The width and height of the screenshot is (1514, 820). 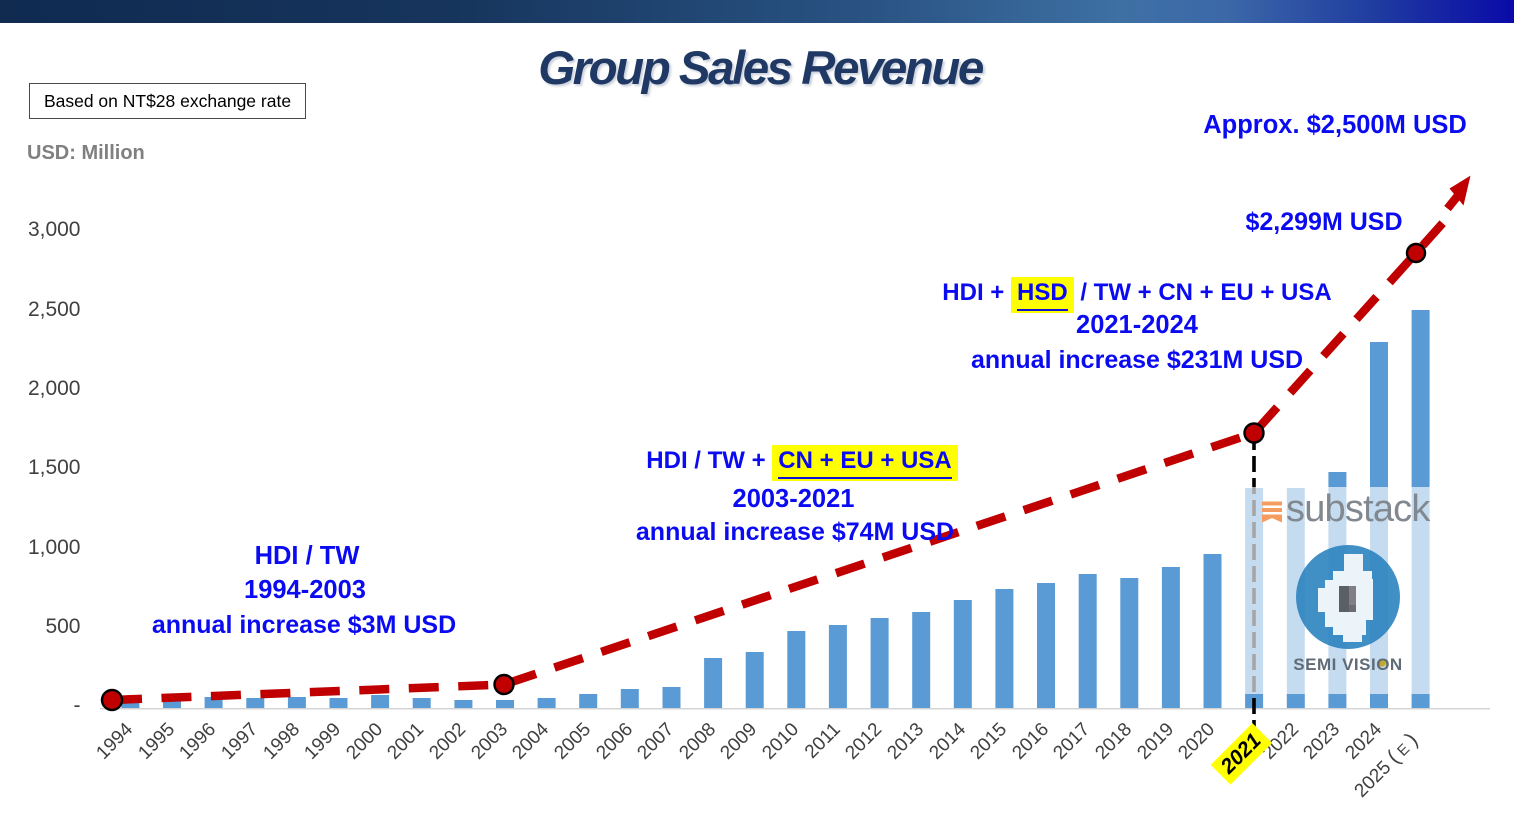 I want to click on svg-text: SEMI VISION, so click(x=1347, y=664).